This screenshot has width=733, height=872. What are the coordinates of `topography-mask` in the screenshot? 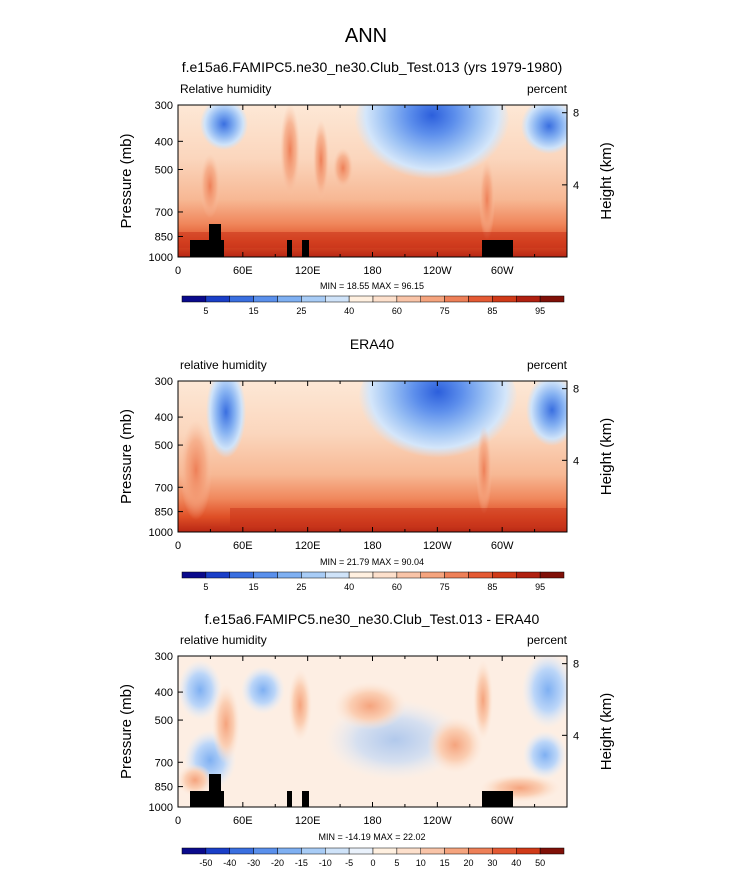 It's located at (351, 240).